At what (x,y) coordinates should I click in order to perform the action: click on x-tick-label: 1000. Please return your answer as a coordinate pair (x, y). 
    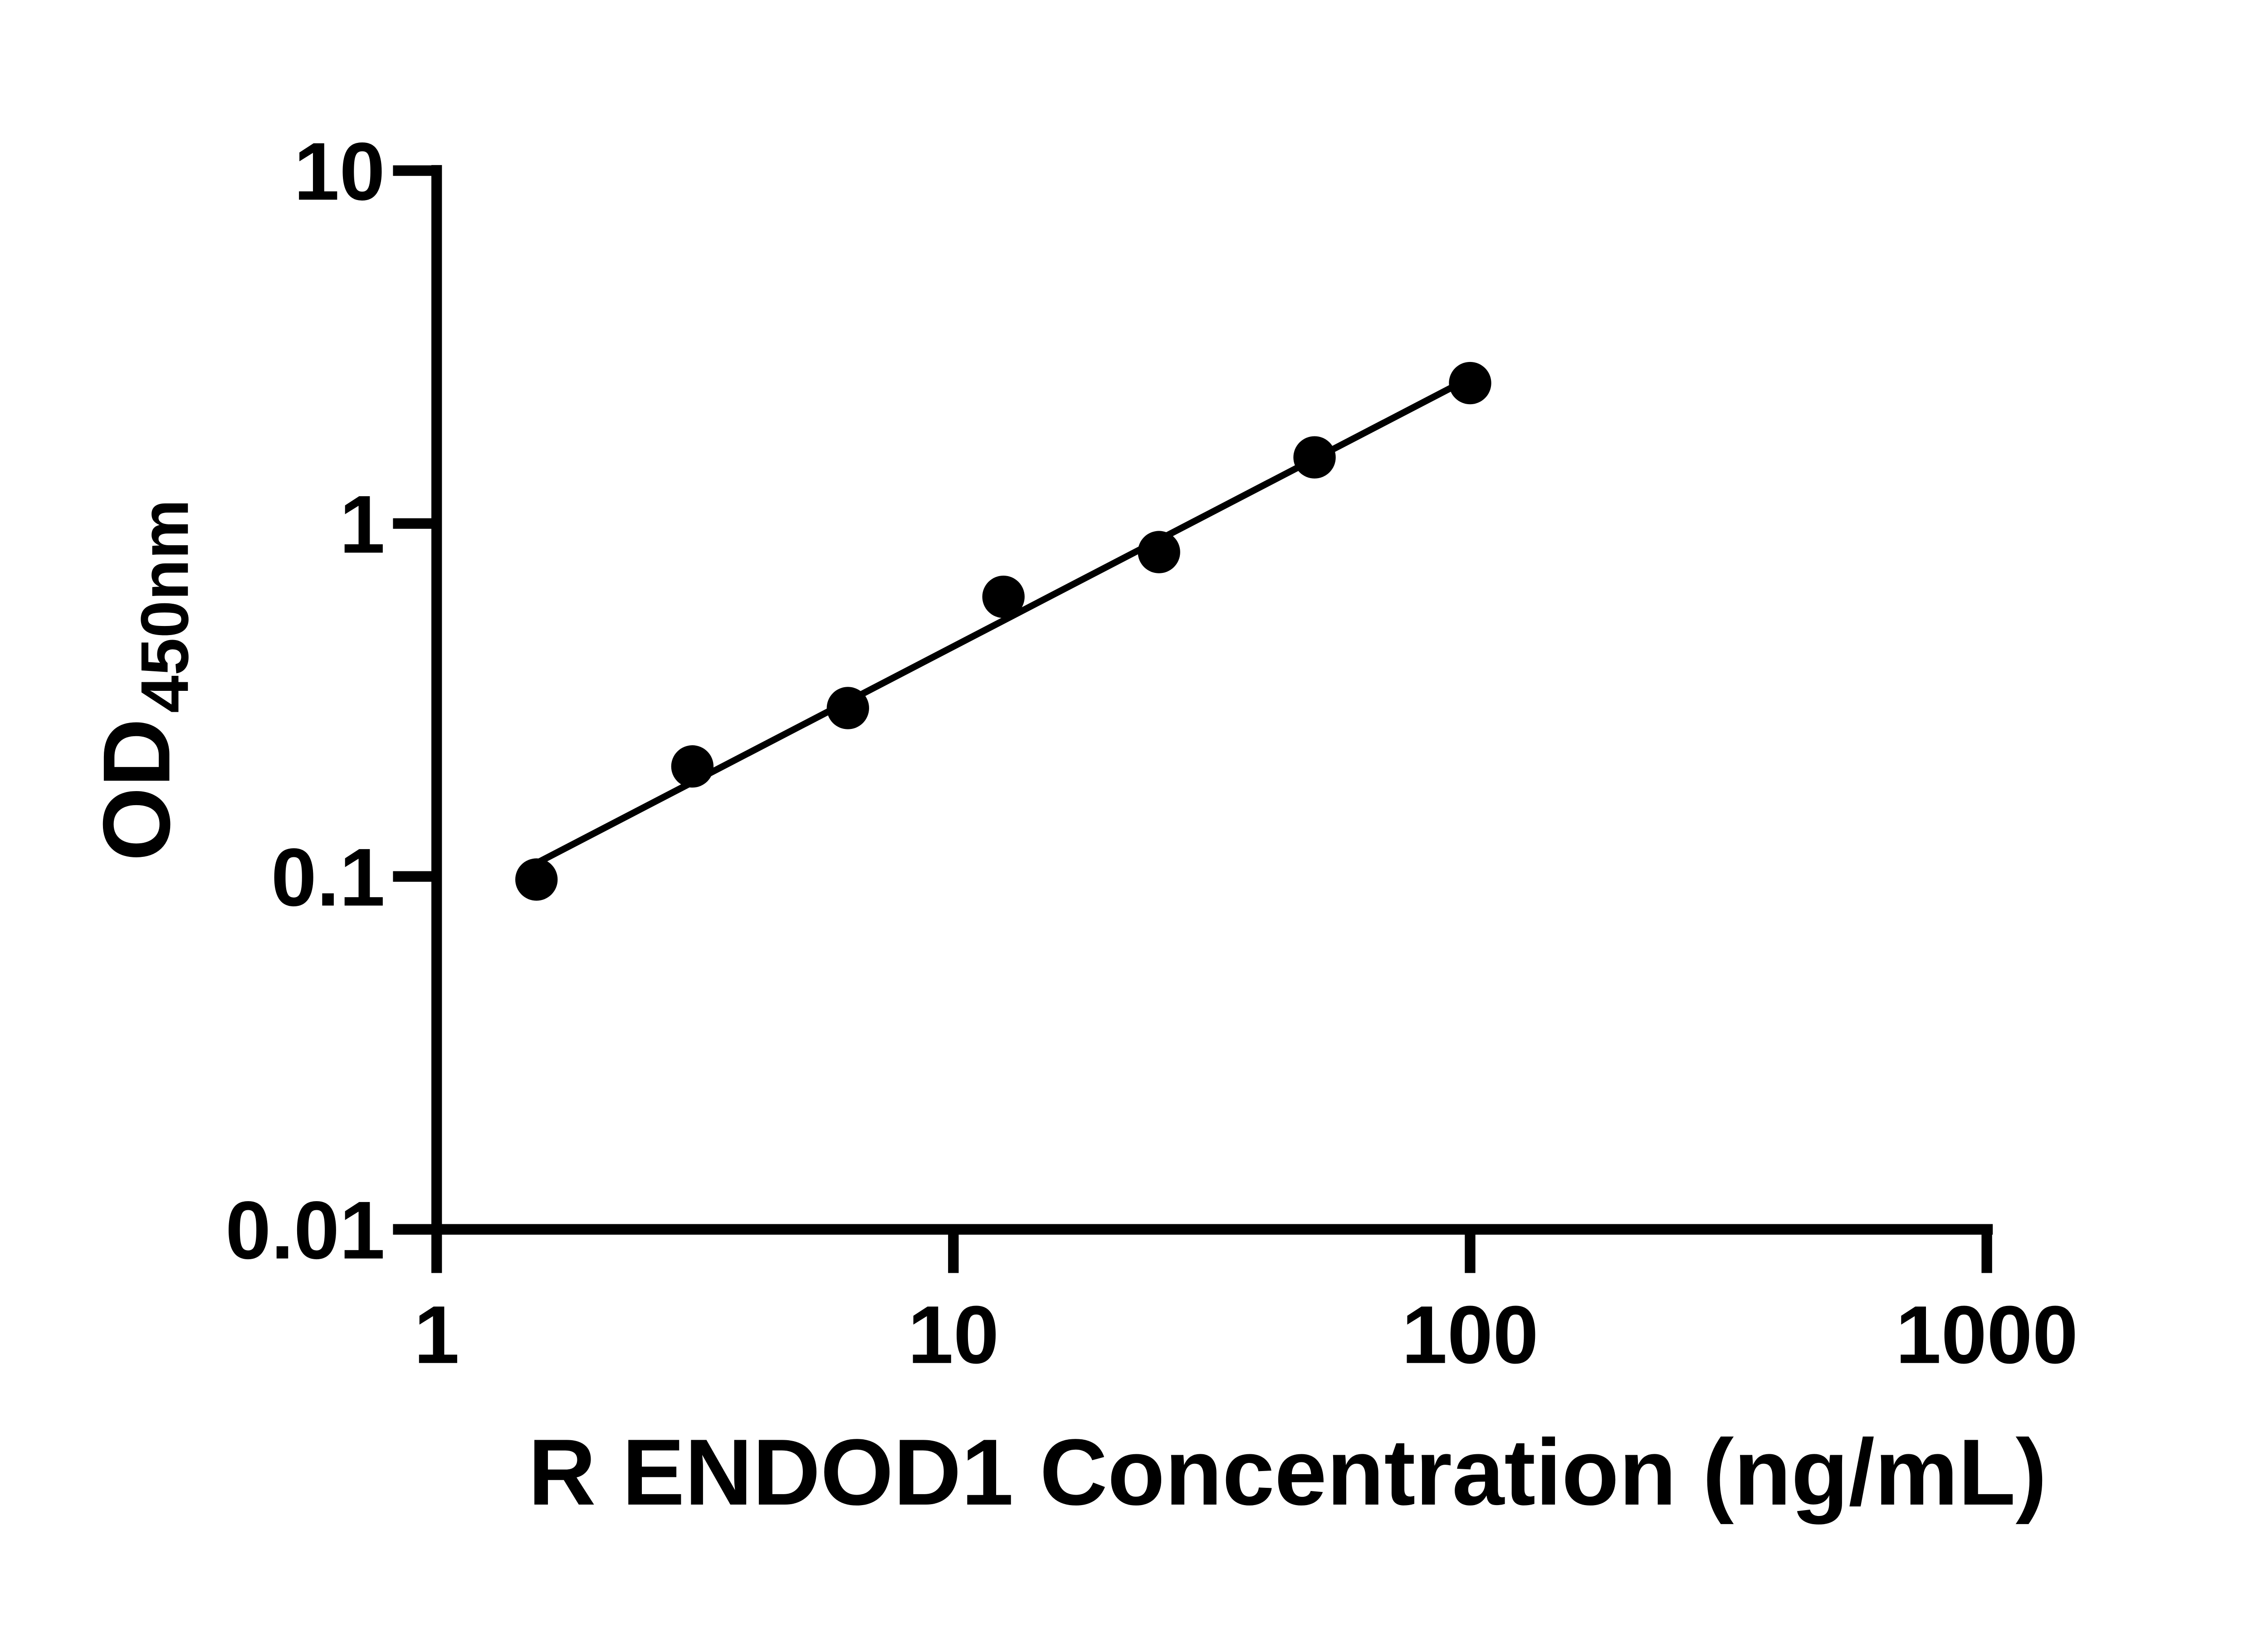
    Looking at the image, I should click on (1987, 1335).